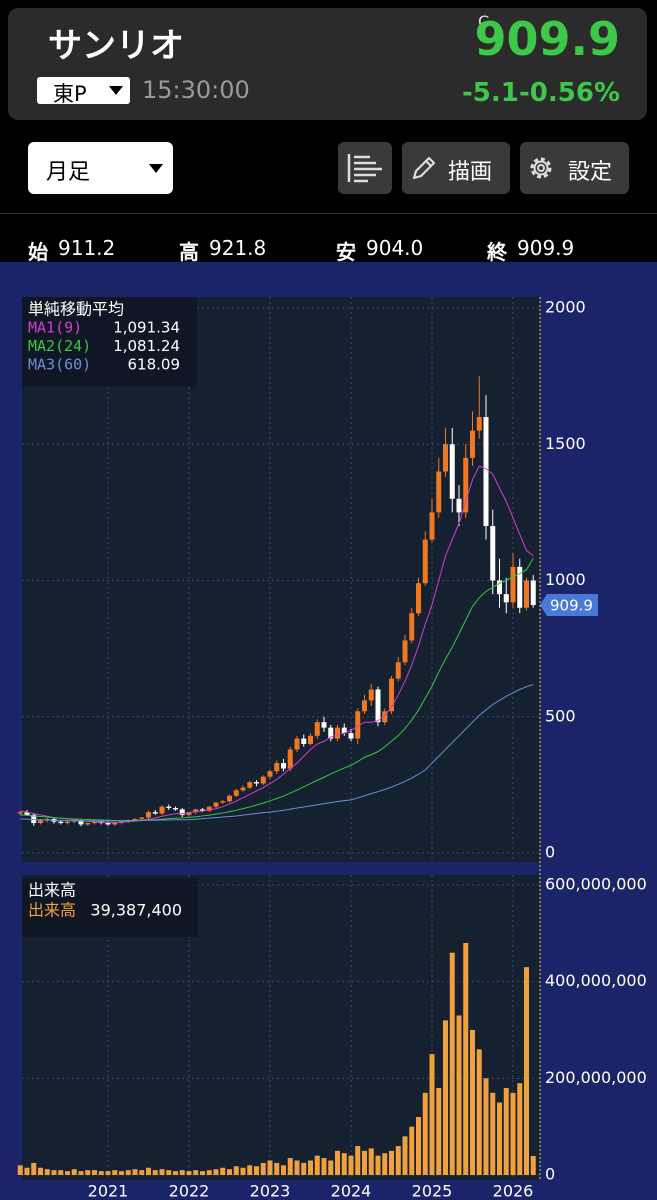 The image size is (657, 1200). What do you see at coordinates (100, 168) in the screenshot?
I see `period-select: 月足` at bounding box center [100, 168].